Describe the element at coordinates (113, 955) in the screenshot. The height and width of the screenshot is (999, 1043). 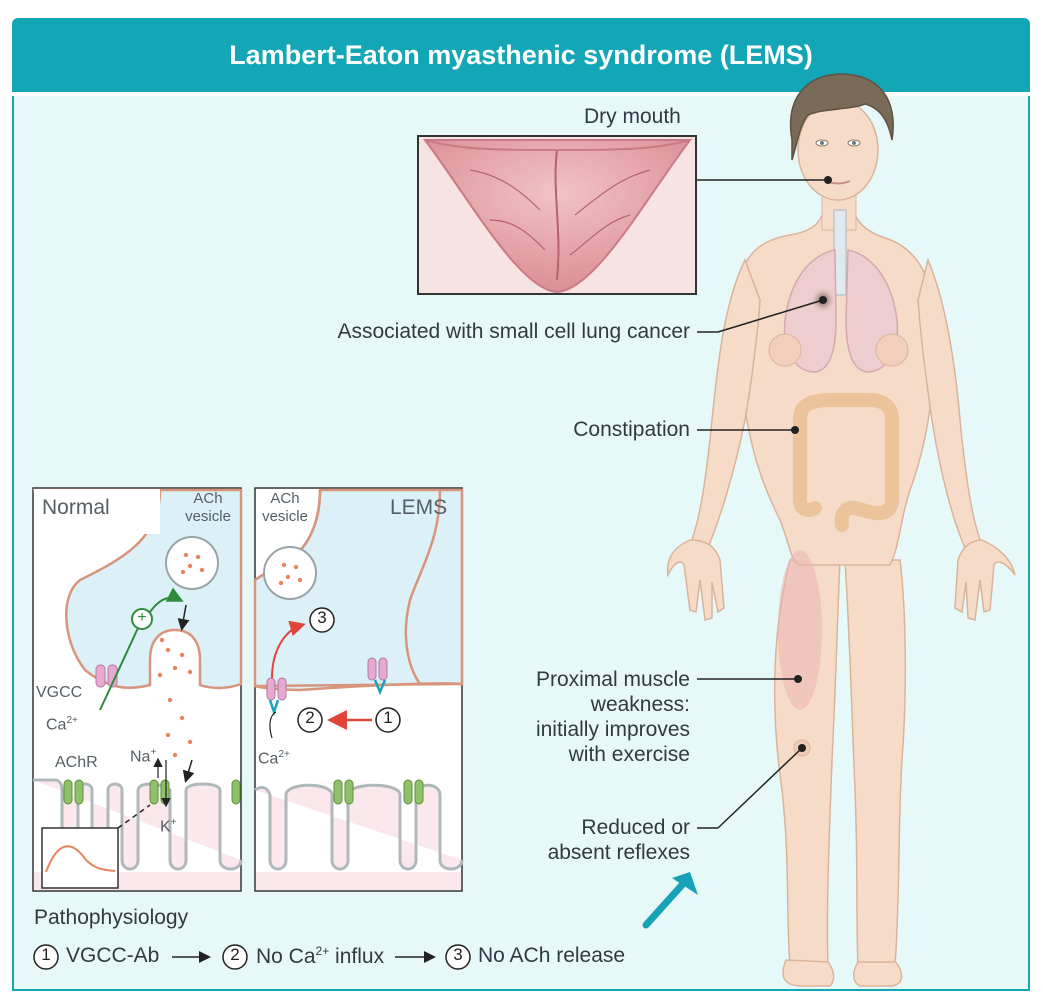
I see `path-step-1: VGCC-Ab` at that location.